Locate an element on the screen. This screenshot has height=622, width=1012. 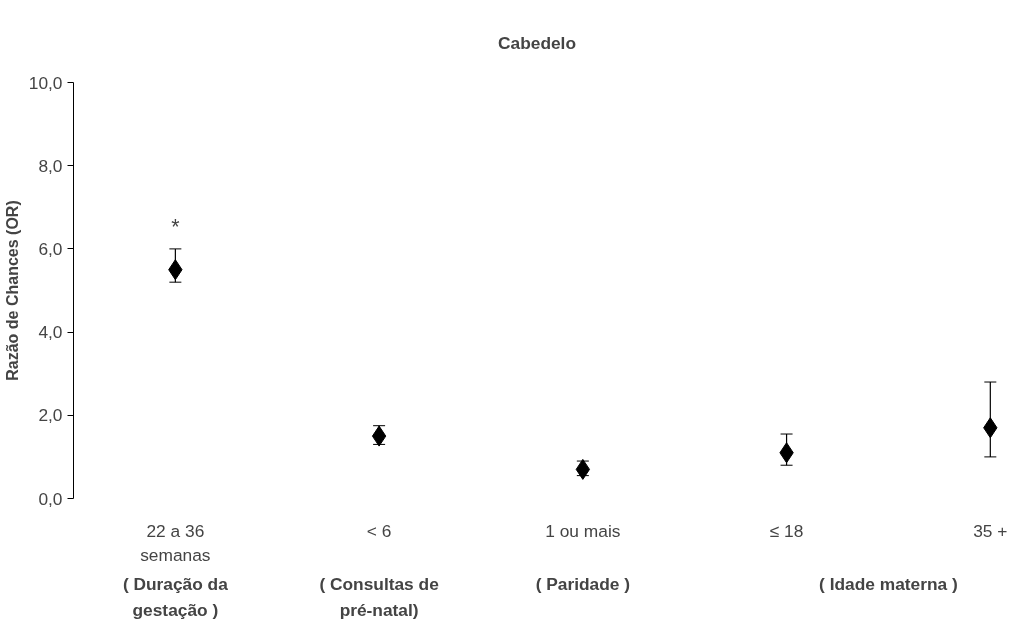
text: ( Idade materna ) is located at coordinates (888, 583).